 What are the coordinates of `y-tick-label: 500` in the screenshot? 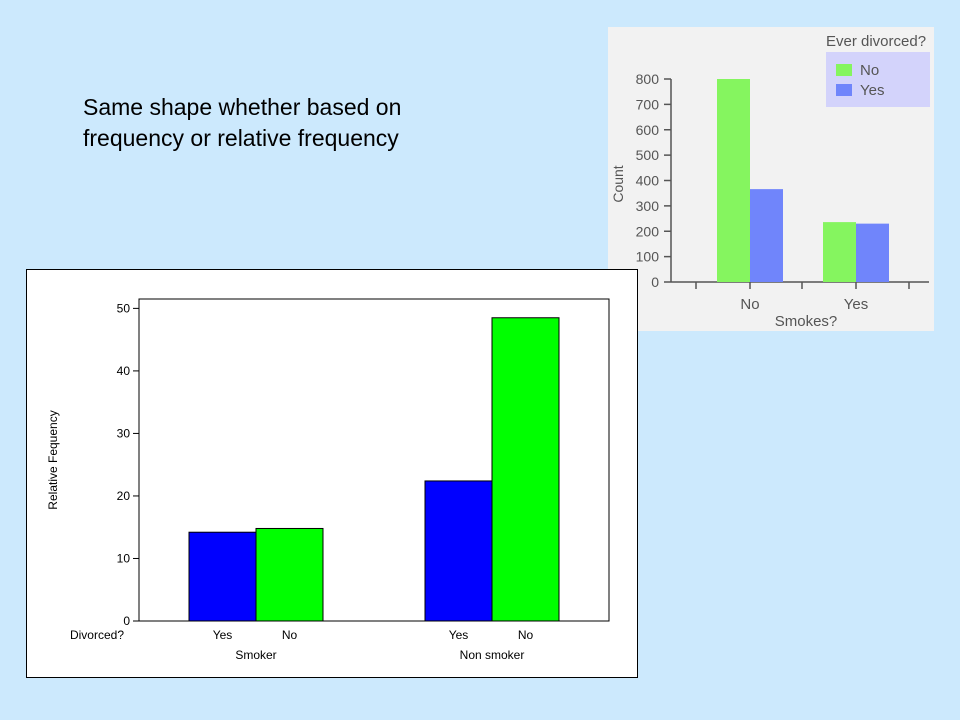 It's located at (648, 155).